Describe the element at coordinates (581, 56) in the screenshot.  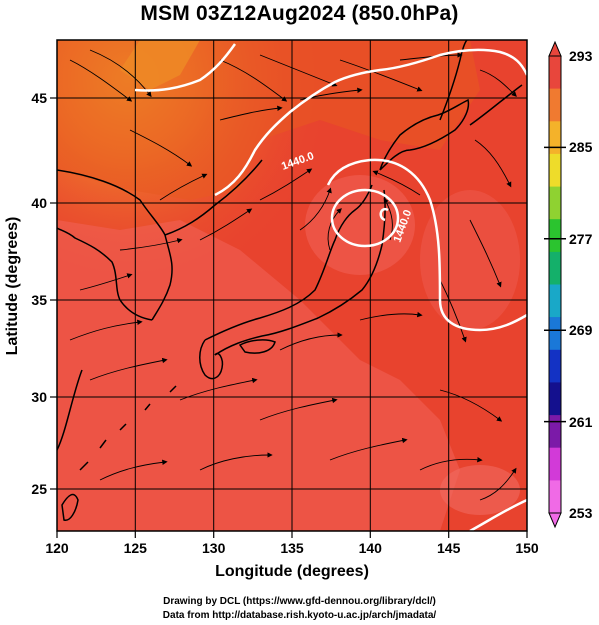
I see `colorbar-label: 293` at that location.